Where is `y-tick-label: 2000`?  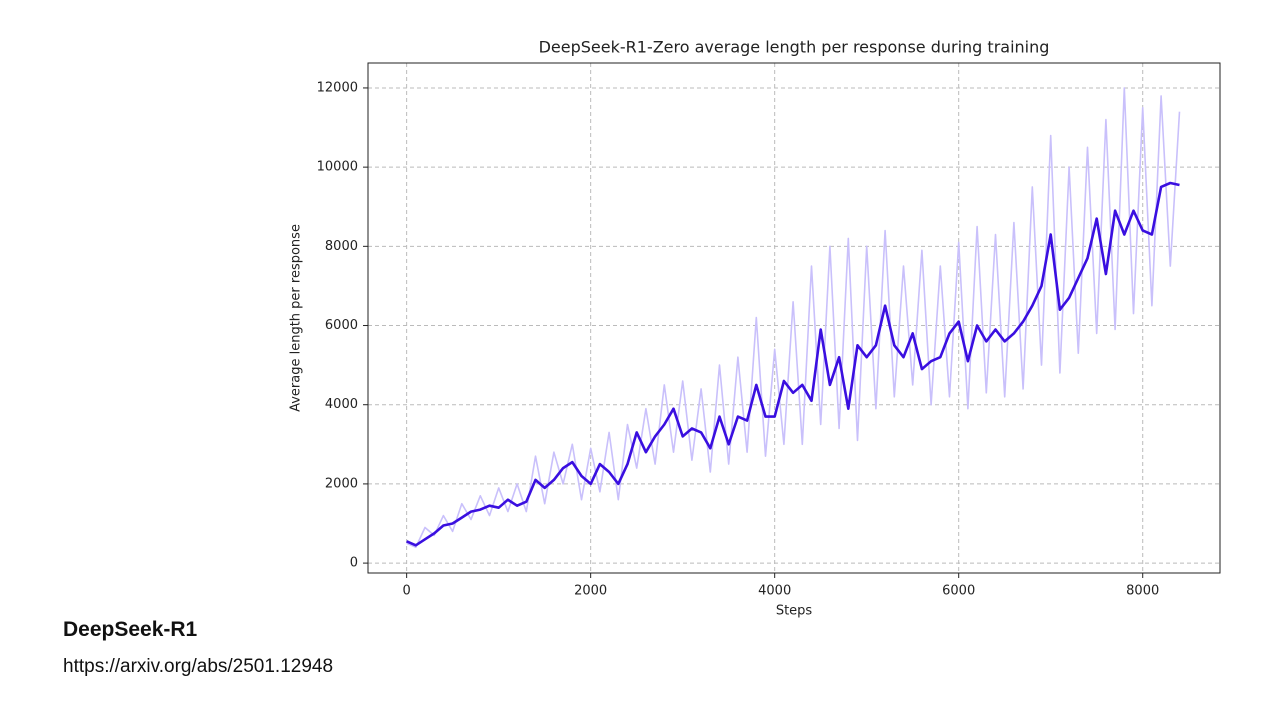
y-tick-label: 2000 is located at coordinates (341, 483).